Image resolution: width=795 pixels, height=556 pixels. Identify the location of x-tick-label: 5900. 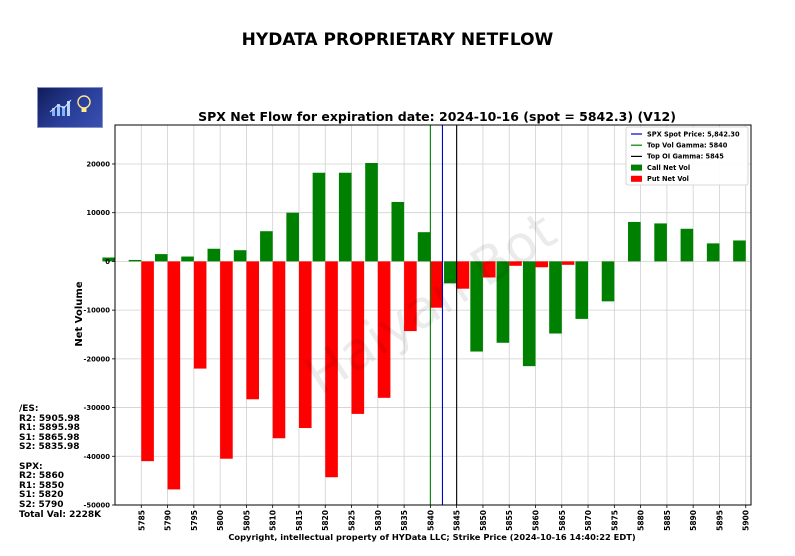
(746, 520).